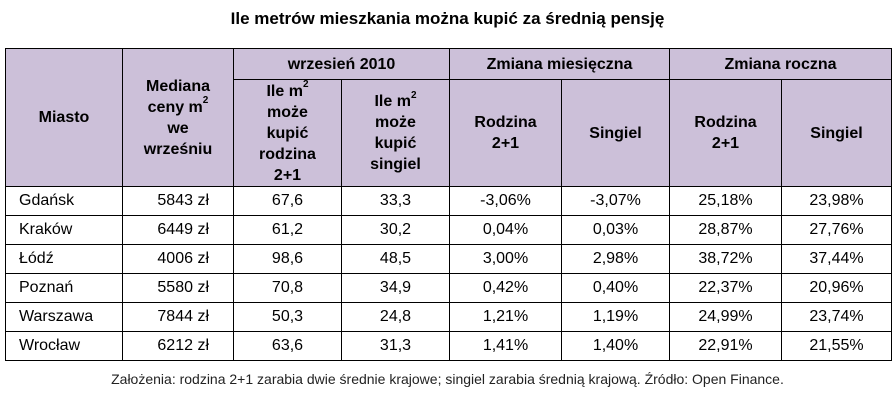  Describe the element at coordinates (64, 346) in the screenshot. I see `cell-city: Wrocław` at that location.